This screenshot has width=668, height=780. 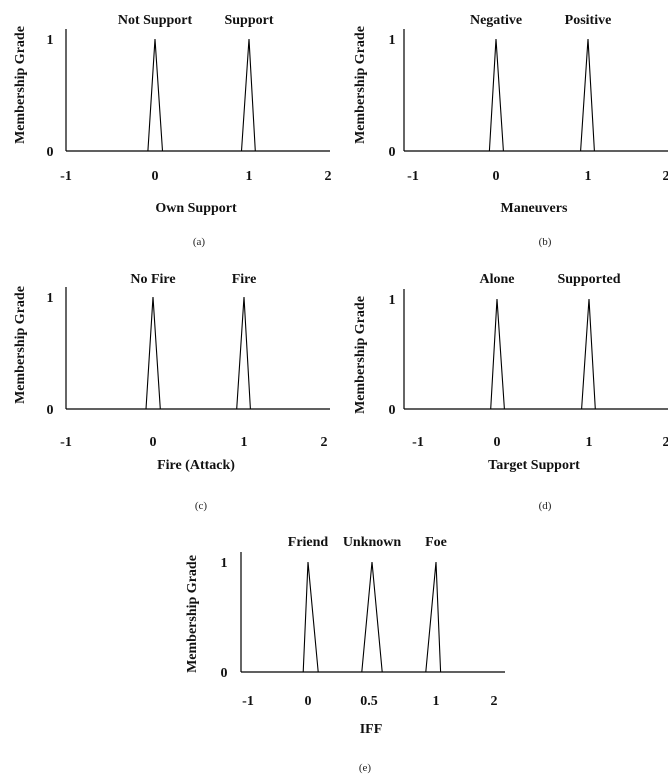 I want to click on membership-triangle-fire, so click(x=243, y=353).